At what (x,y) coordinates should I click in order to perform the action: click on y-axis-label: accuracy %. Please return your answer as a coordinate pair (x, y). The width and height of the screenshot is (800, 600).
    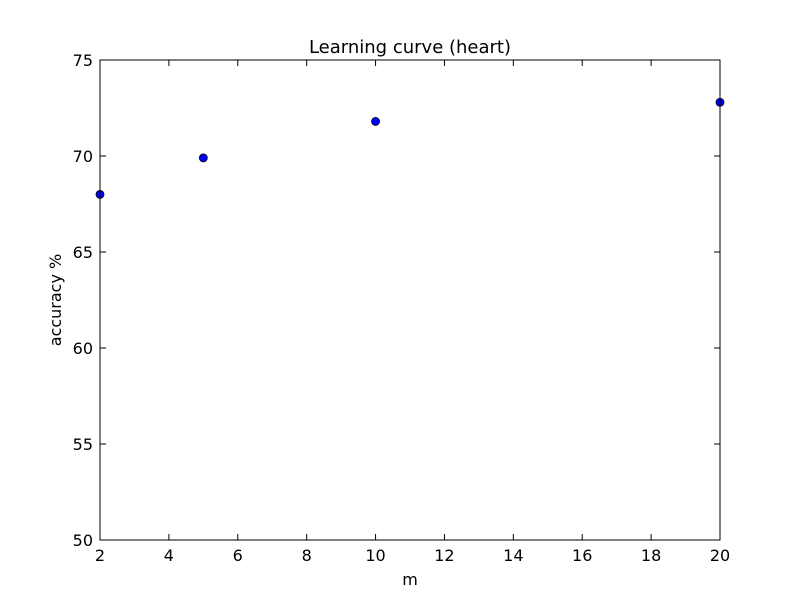
    Looking at the image, I should click on (55, 300).